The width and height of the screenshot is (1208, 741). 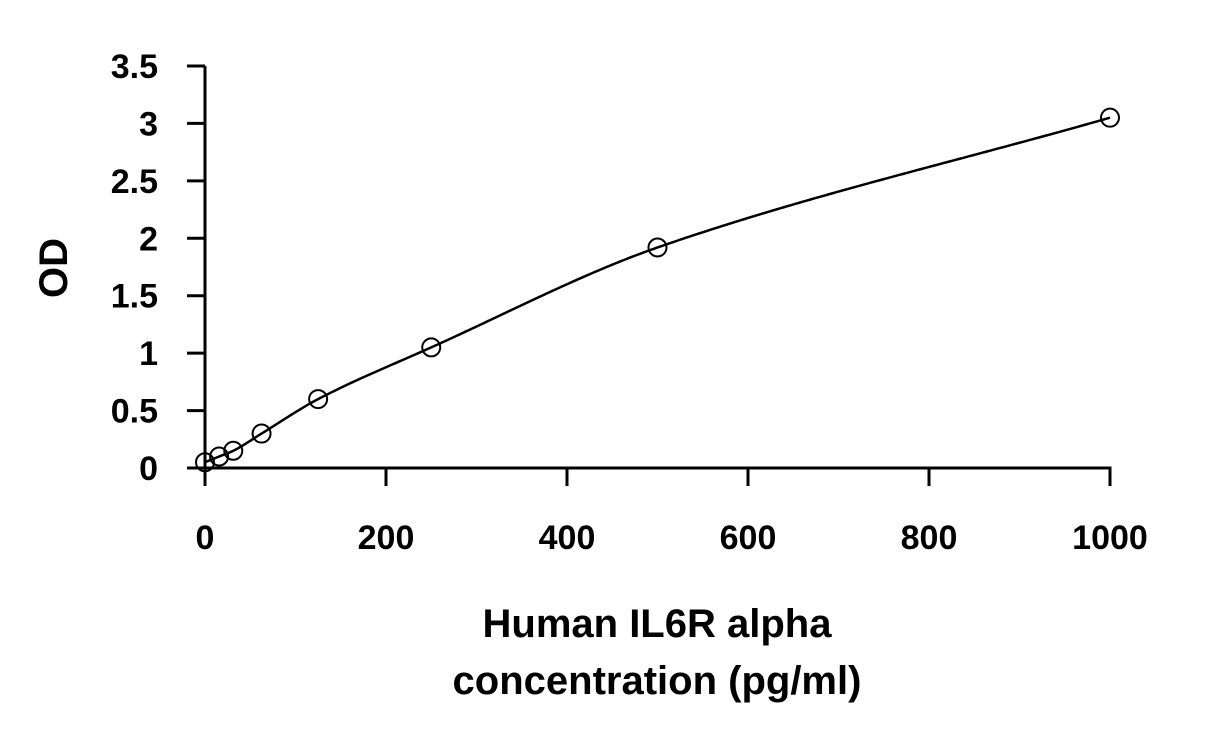 What do you see at coordinates (54, 268) in the screenshot?
I see `y-axis-title: OD` at bounding box center [54, 268].